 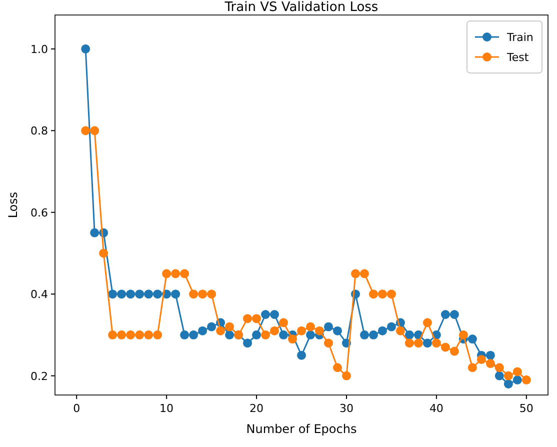 What do you see at coordinates (257, 408) in the screenshot?
I see `x-tick-label: 20` at bounding box center [257, 408].